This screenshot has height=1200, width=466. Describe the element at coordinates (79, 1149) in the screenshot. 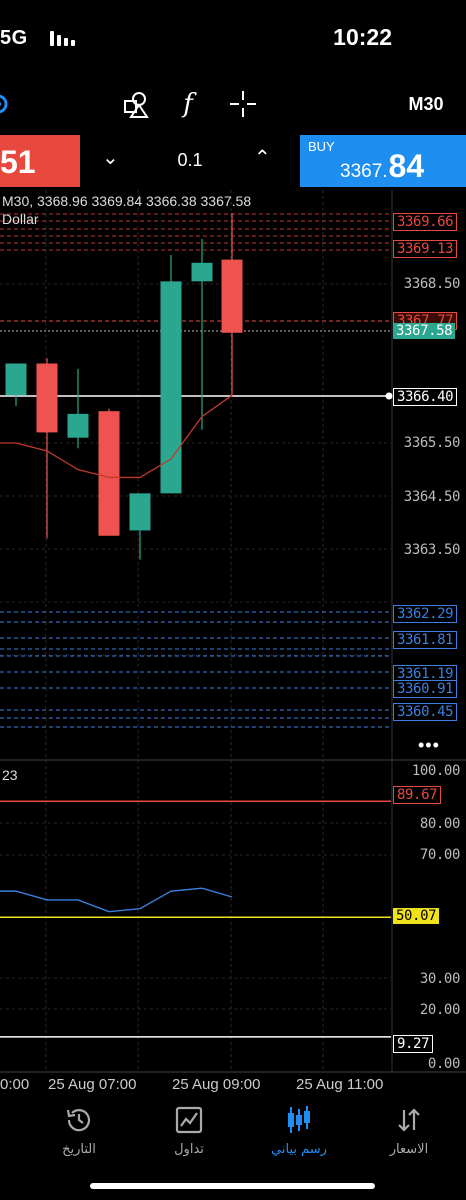

I see `nav-history-label: التاريخ` at that location.